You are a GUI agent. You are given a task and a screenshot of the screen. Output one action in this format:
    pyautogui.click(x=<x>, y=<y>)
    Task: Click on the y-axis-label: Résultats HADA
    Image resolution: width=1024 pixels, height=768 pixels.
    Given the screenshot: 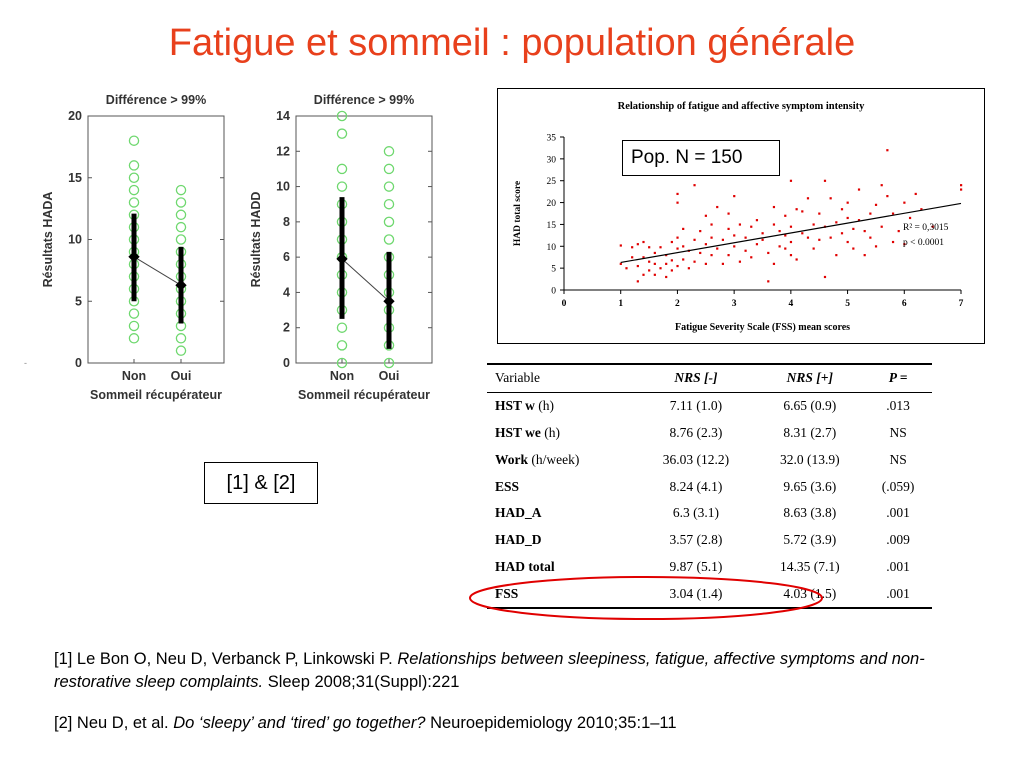 What is the action you would take?
    pyautogui.click(x=48, y=240)
    